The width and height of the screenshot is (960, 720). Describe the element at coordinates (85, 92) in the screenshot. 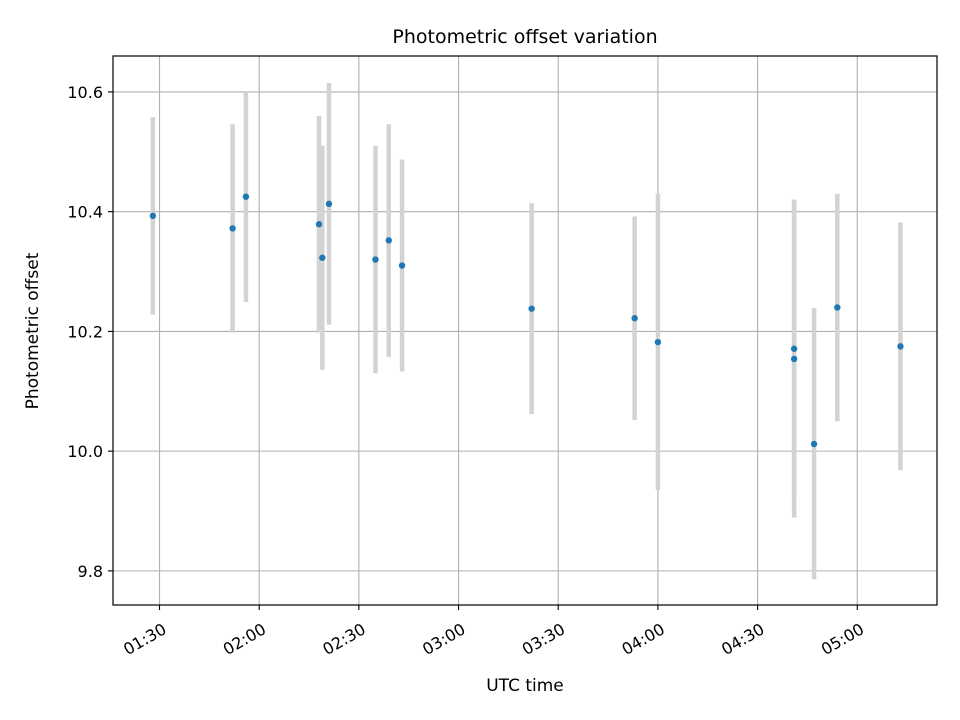

I see `y-tick-label: 10.6` at that location.